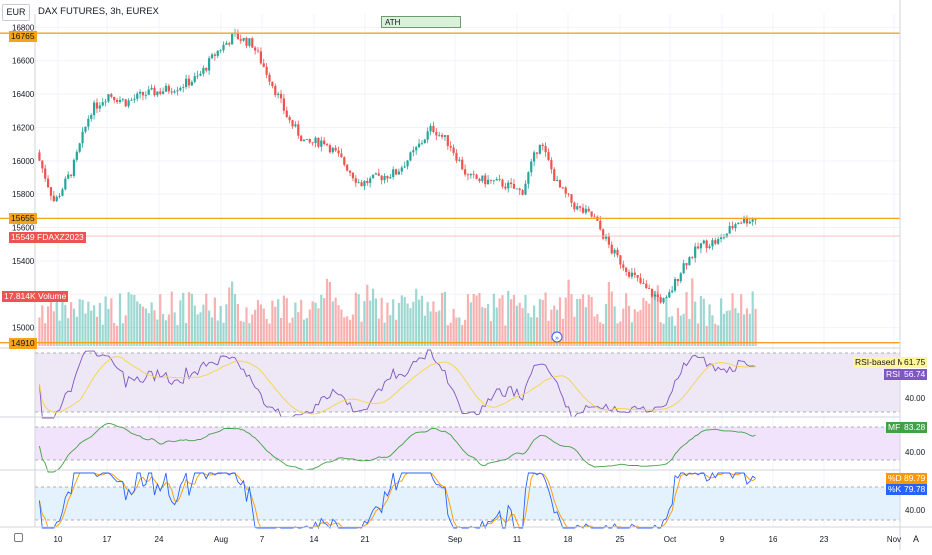  I want to click on ath-annotation: ATH, so click(421, 22).